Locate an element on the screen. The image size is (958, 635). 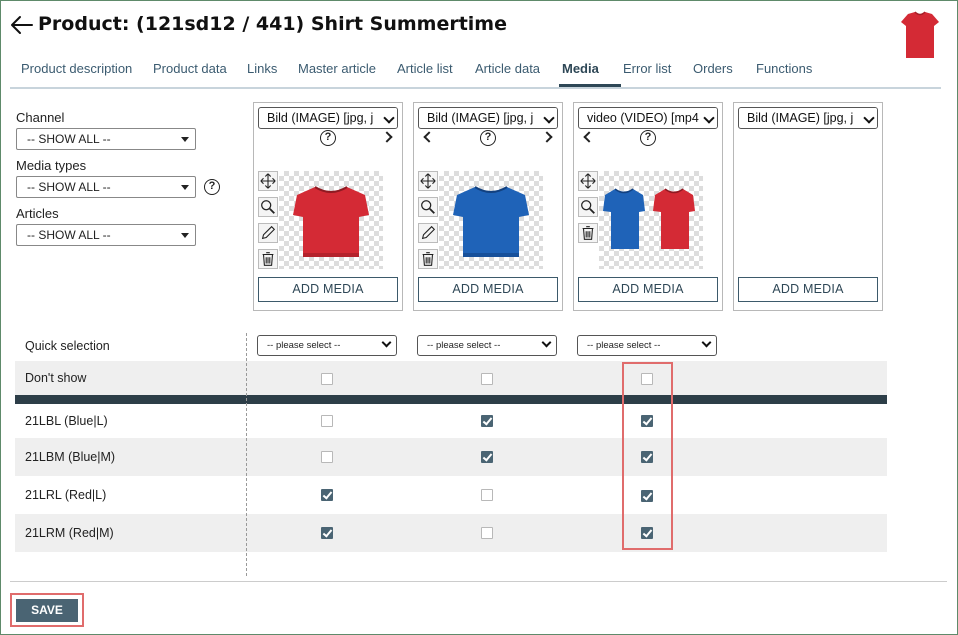
quick-selection-label: Quick selection is located at coordinates (67, 346).